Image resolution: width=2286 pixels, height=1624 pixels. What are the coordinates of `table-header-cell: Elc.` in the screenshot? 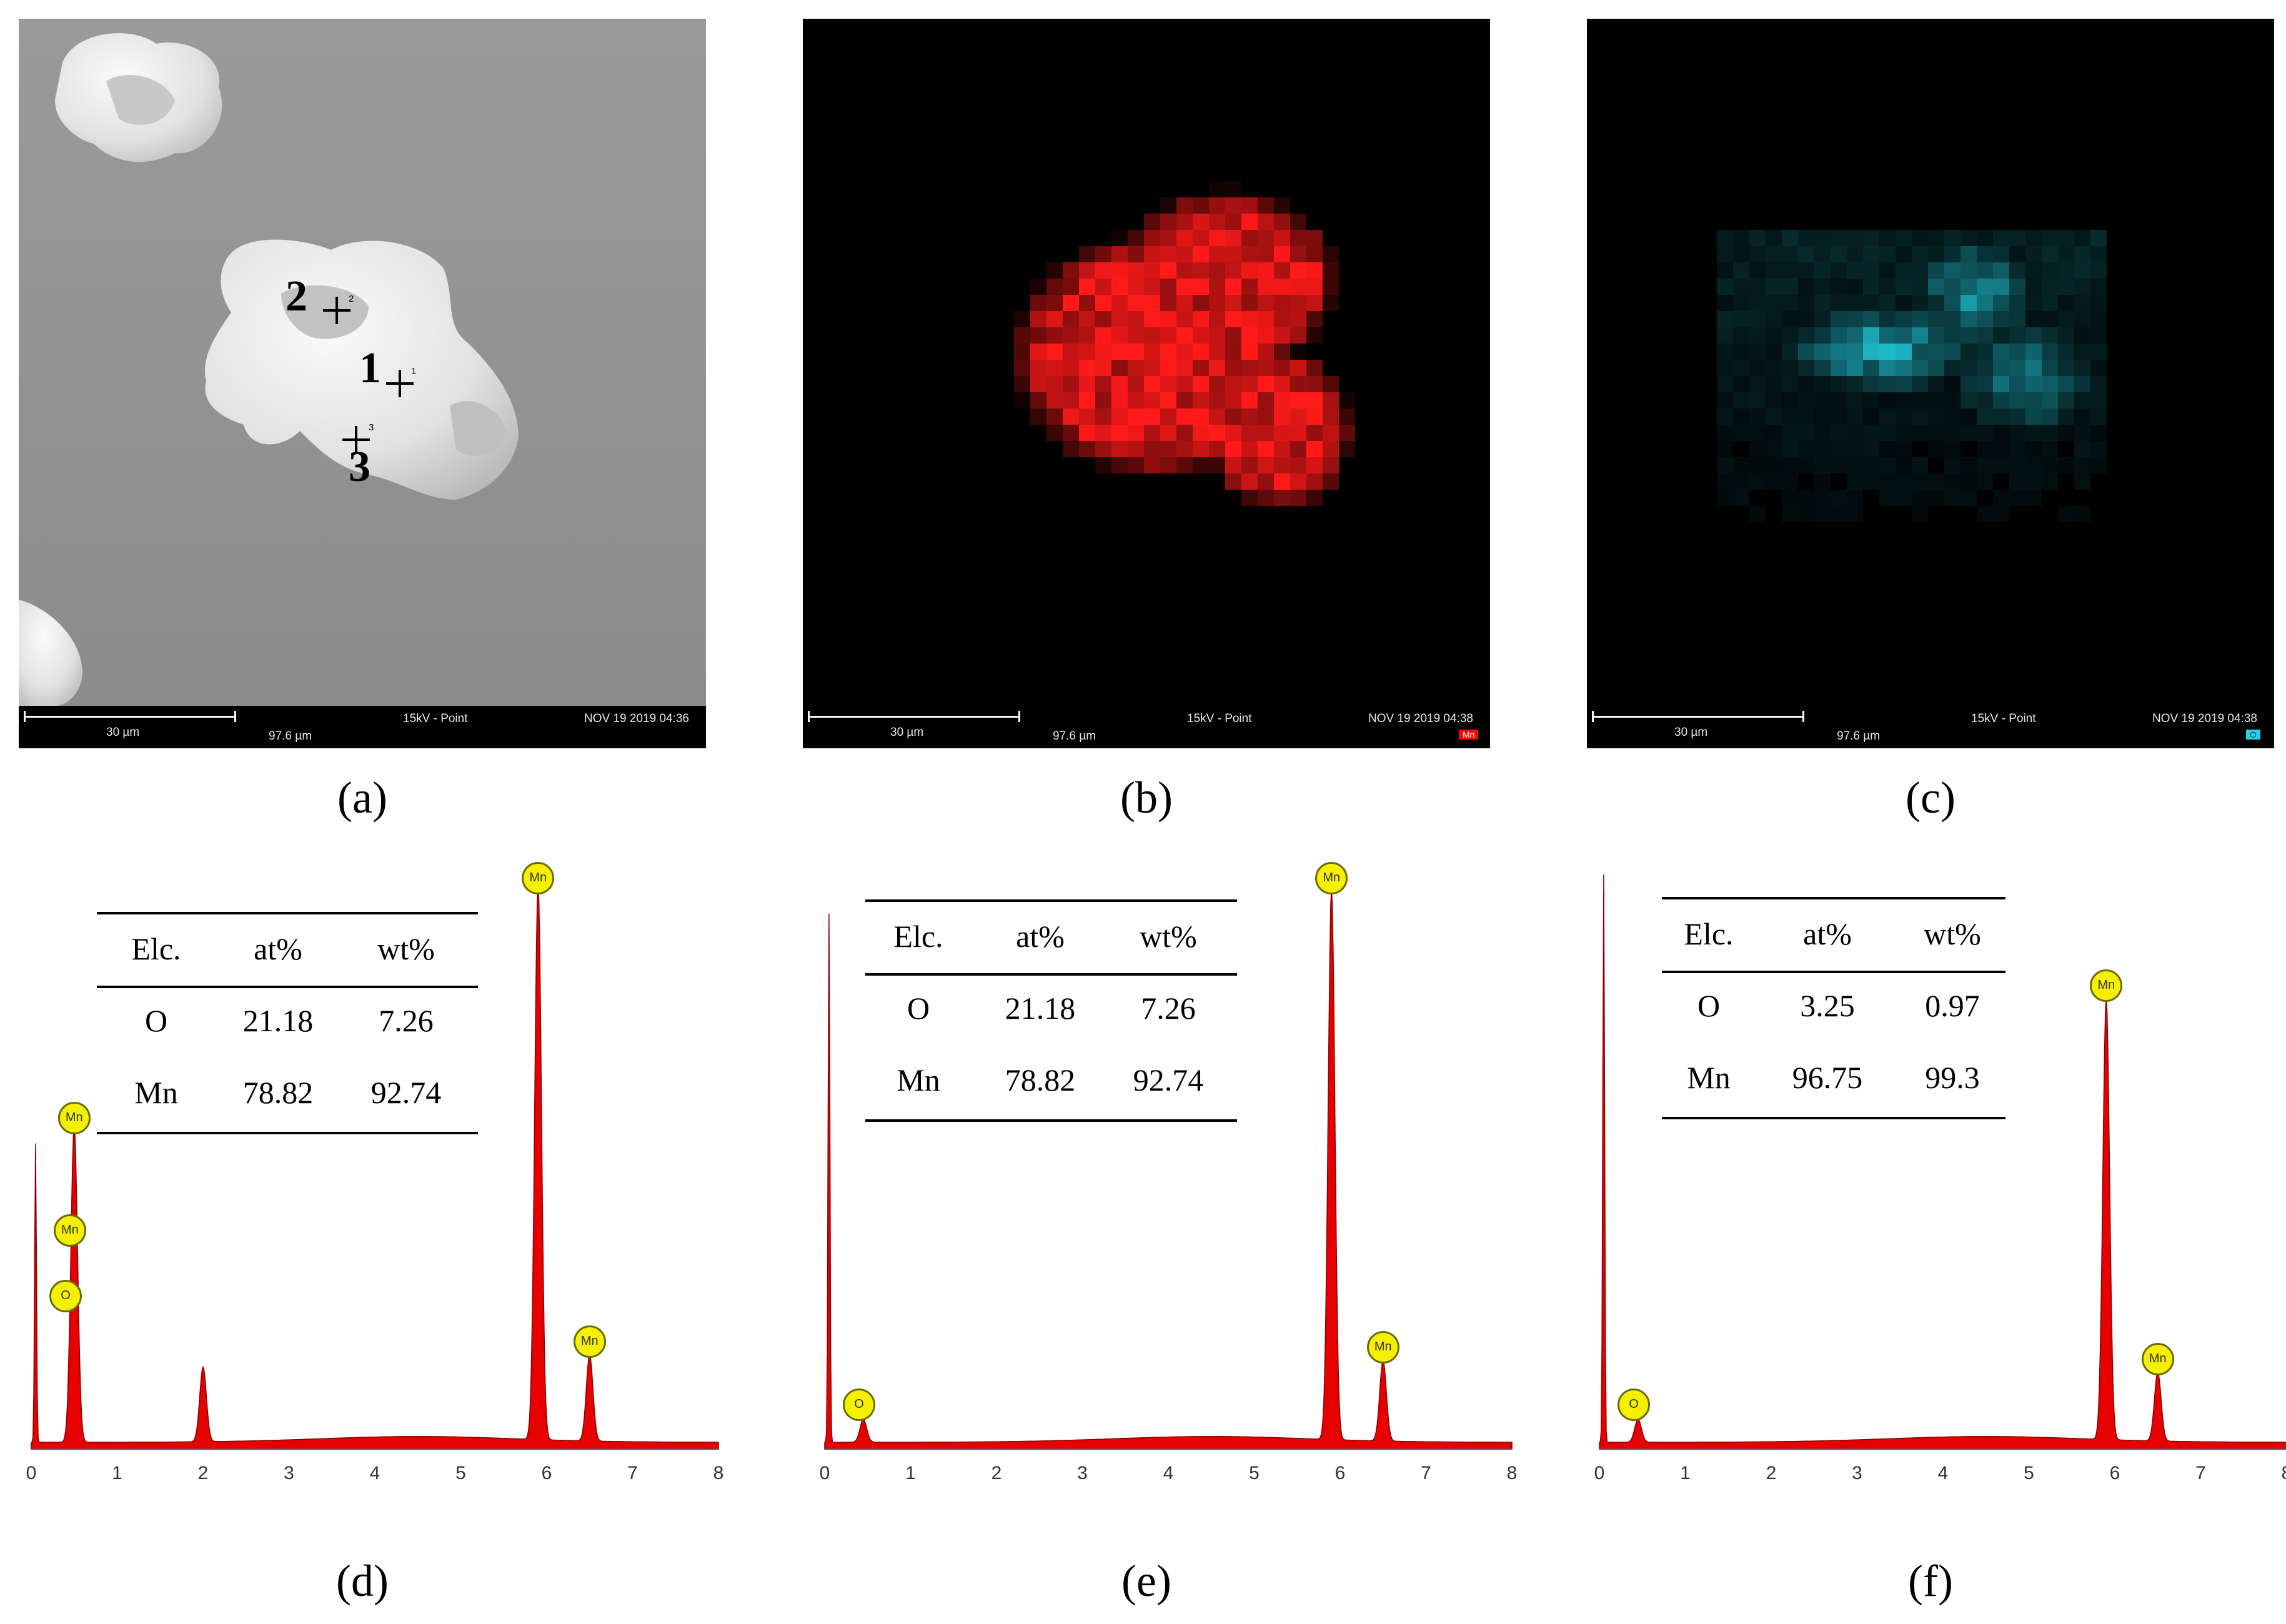 It's located at (918, 936).